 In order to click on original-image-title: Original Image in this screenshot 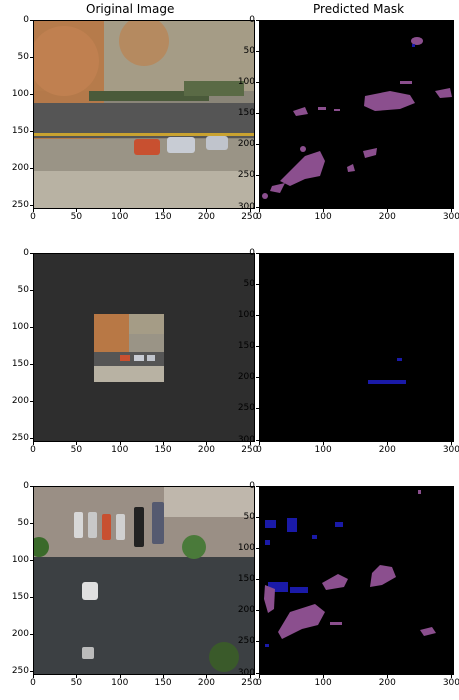, I will do `click(130, 9)`.